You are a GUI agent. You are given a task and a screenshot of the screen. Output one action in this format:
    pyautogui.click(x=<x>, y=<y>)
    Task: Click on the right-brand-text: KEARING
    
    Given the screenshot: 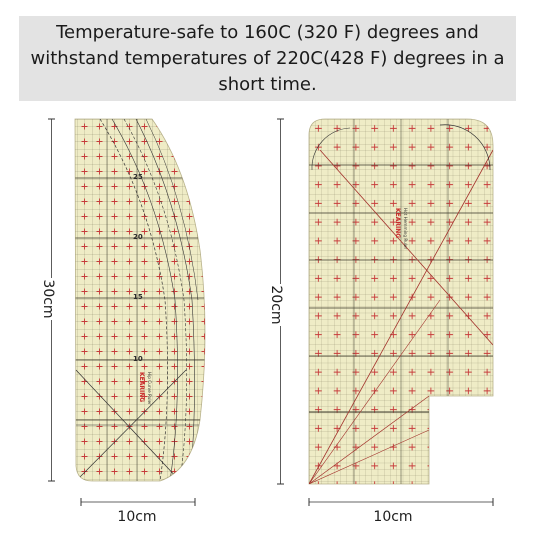 What is the action you would take?
    pyautogui.click(x=397, y=223)
    